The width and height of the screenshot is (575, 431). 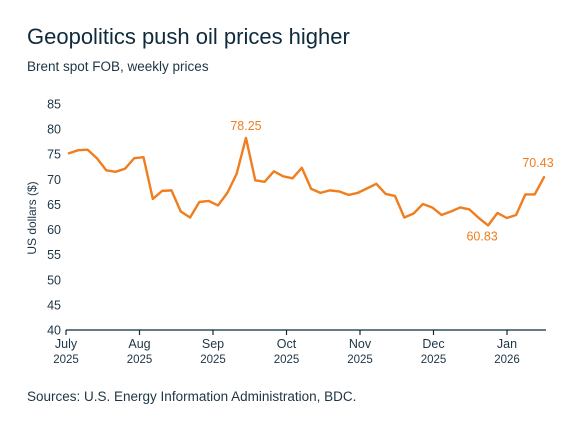 I want to click on x-tick-label-month-5: Dec, so click(x=433, y=344).